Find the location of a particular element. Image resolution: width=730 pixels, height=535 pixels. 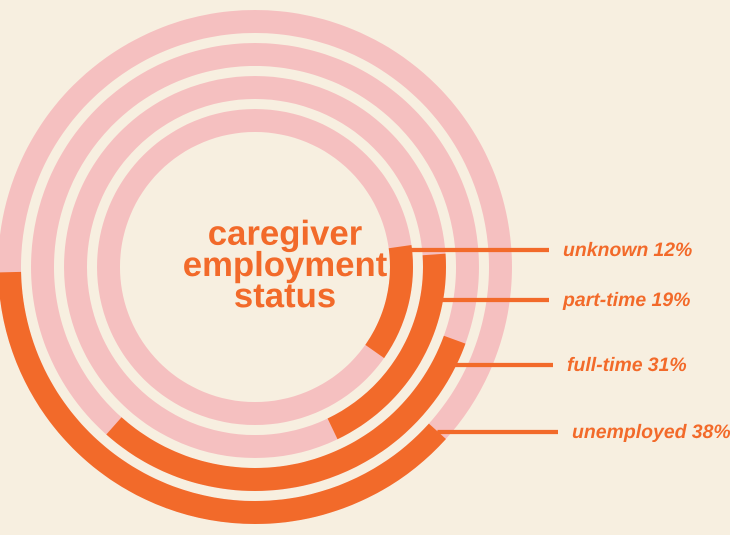

category-label: unemployed is located at coordinates (629, 433).